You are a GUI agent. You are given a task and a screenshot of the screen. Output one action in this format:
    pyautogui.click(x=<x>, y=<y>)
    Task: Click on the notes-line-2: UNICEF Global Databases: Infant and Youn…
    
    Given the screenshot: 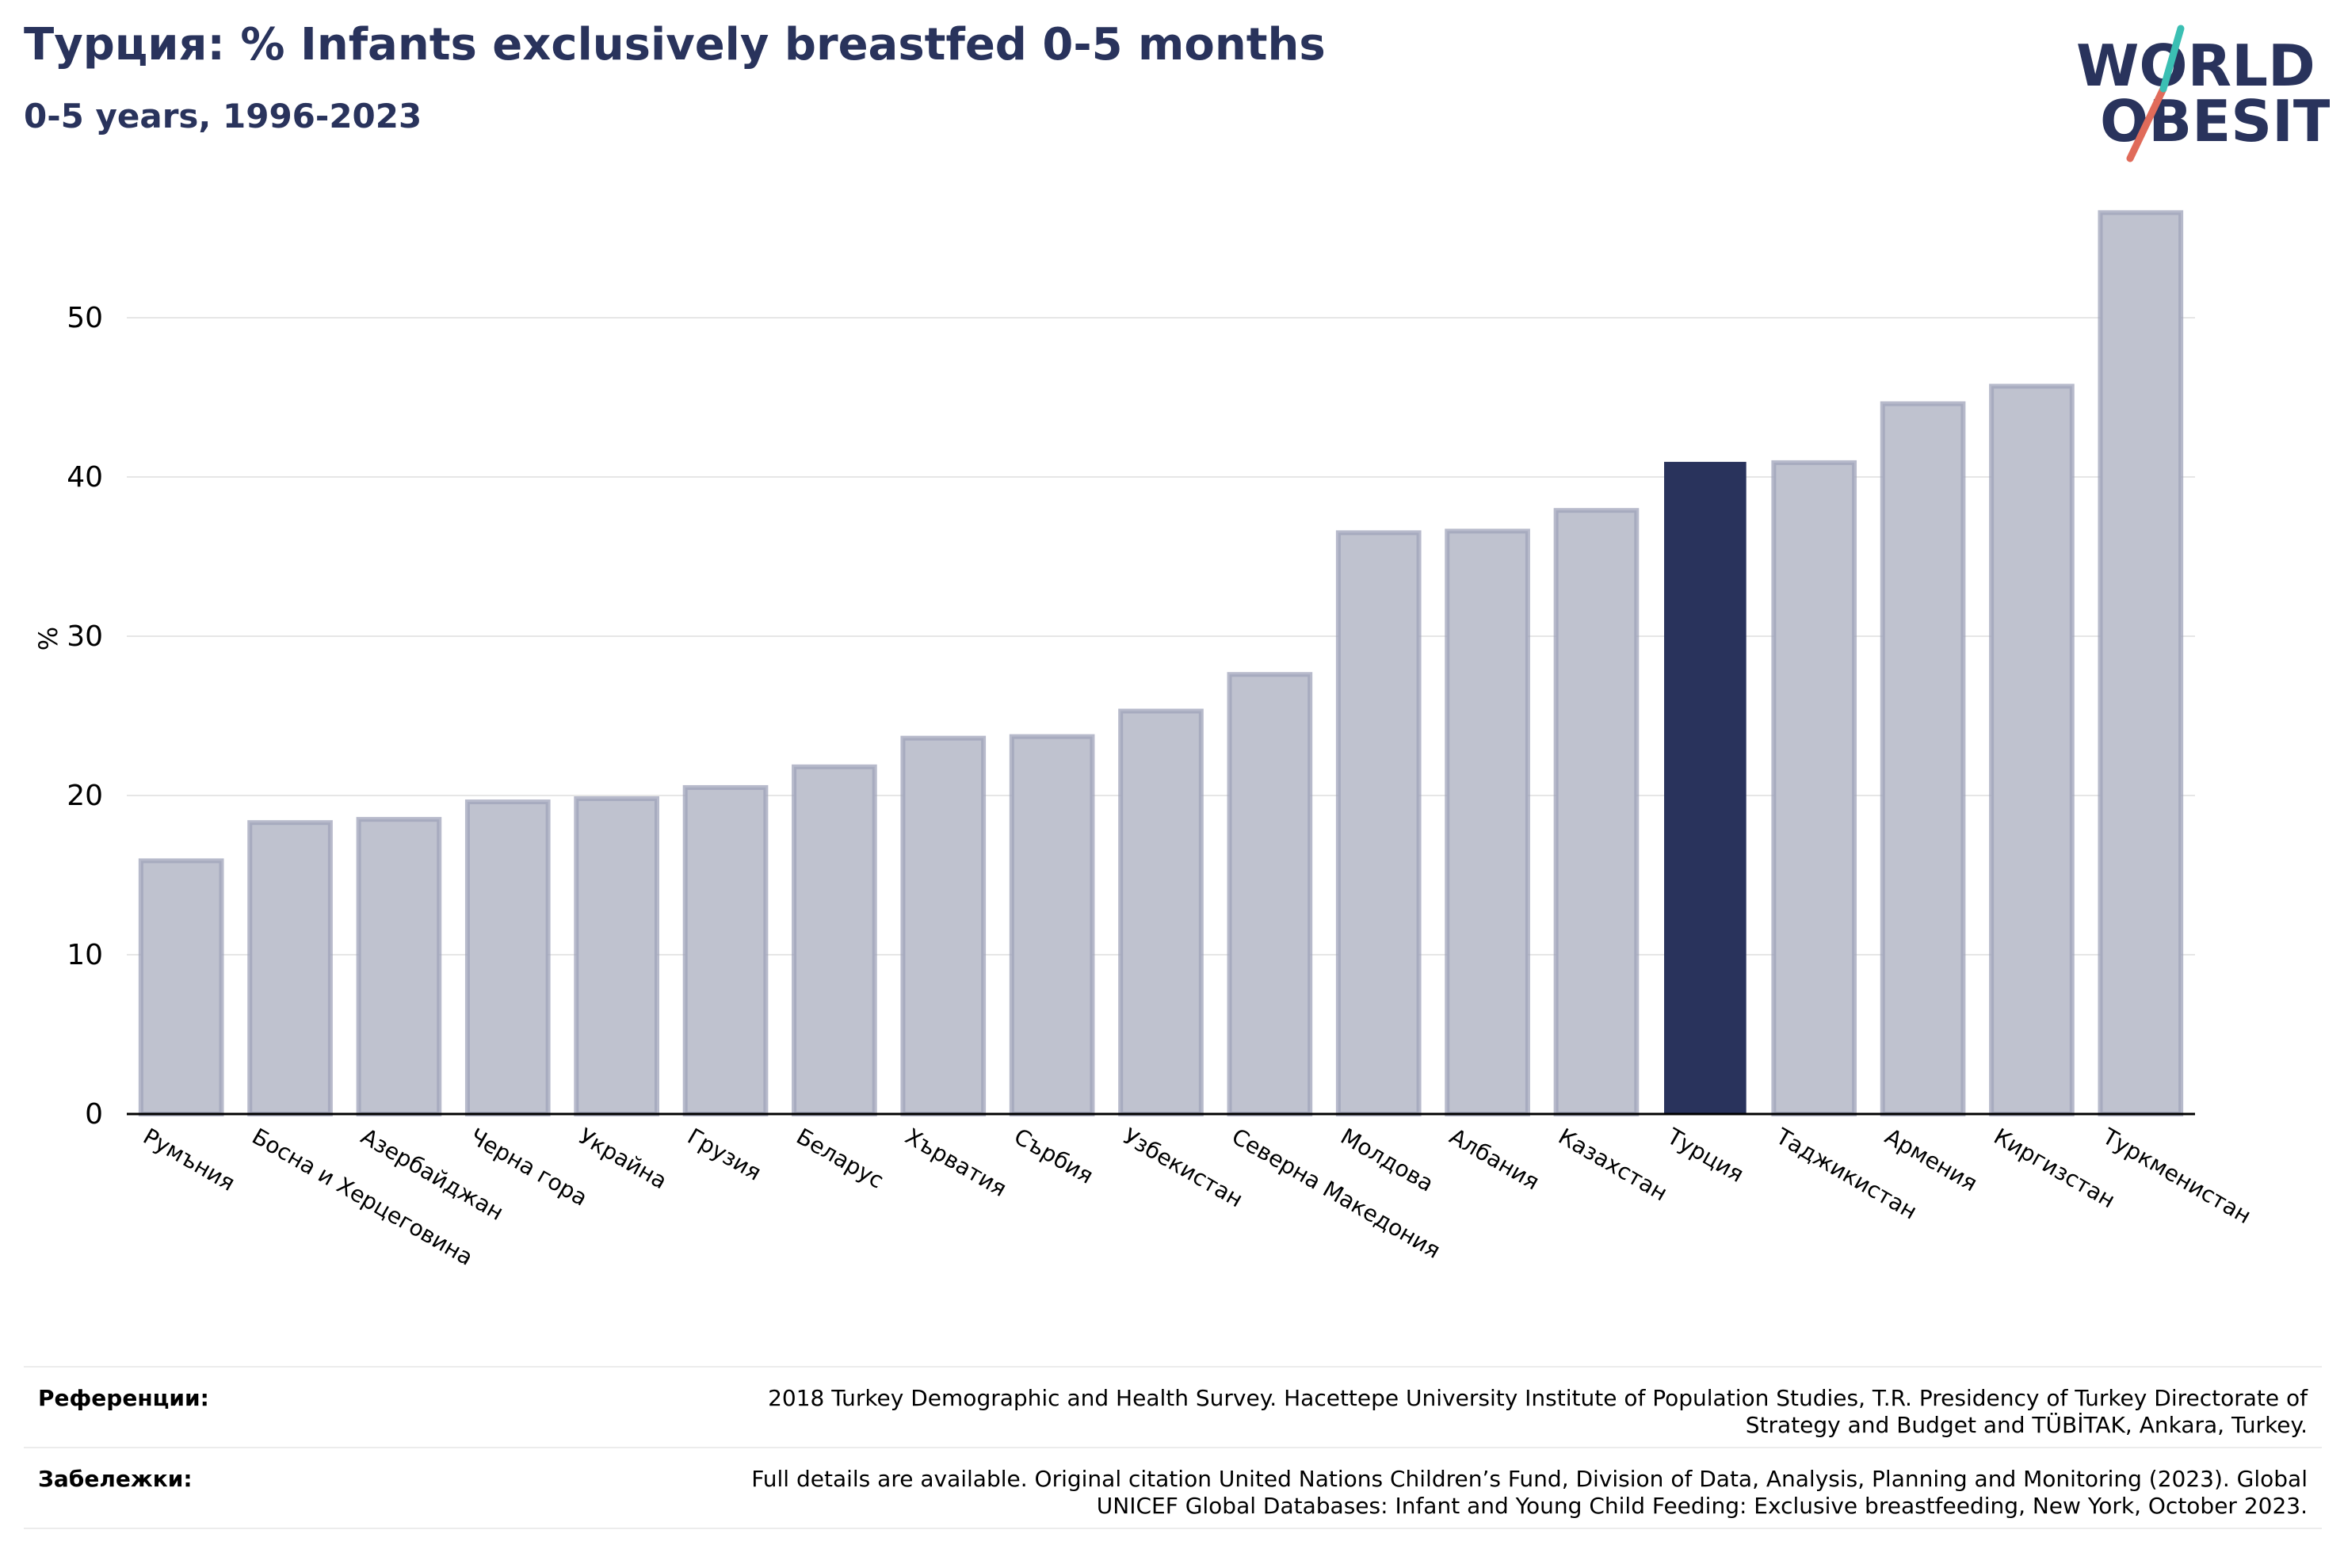 What is the action you would take?
    pyautogui.click(x=1702, y=1506)
    